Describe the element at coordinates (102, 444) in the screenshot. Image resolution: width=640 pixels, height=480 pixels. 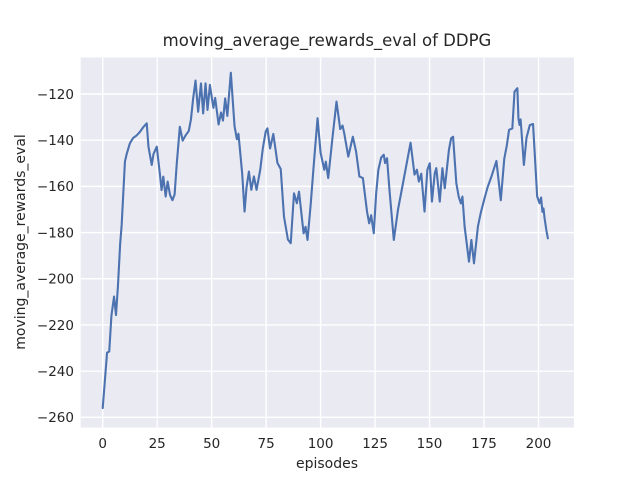
I see `x-tick-label: 0` at that location.